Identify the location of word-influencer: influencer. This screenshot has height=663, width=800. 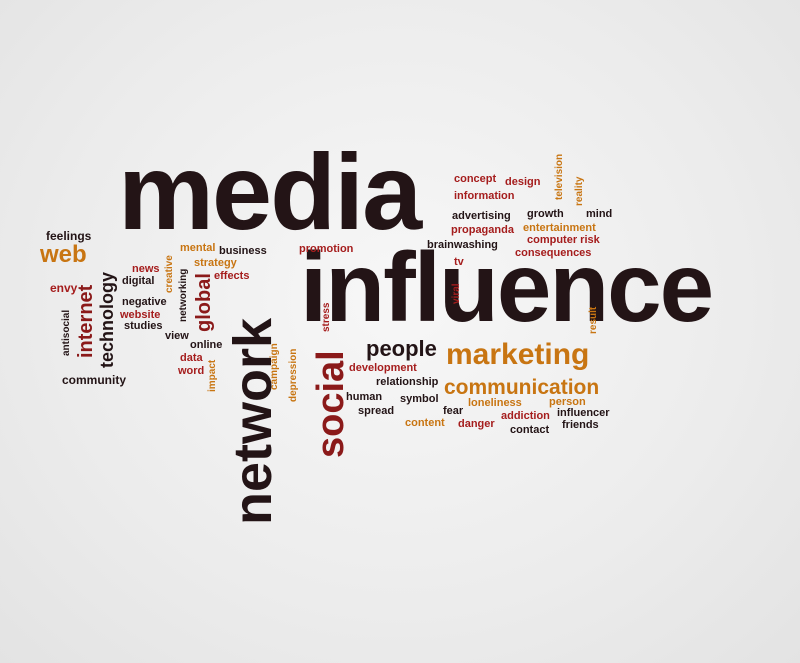
(583, 413).